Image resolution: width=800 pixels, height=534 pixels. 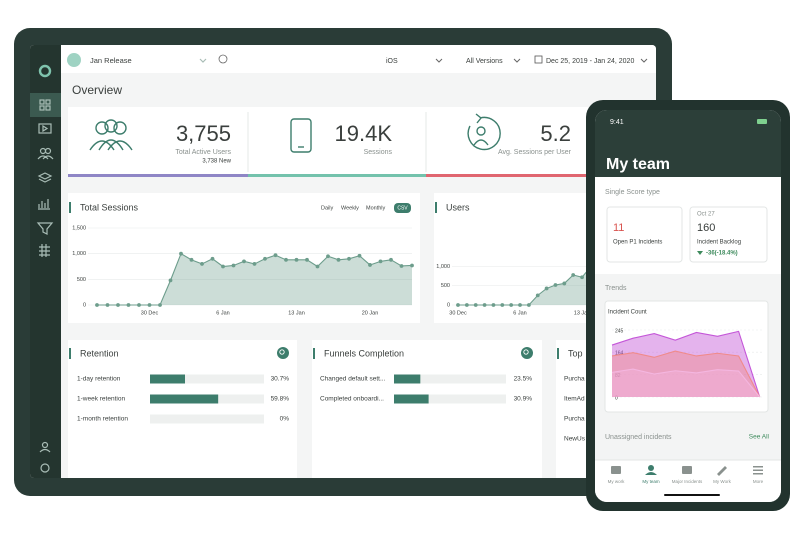 I want to click on sessions-icon, so click(x=484, y=132).